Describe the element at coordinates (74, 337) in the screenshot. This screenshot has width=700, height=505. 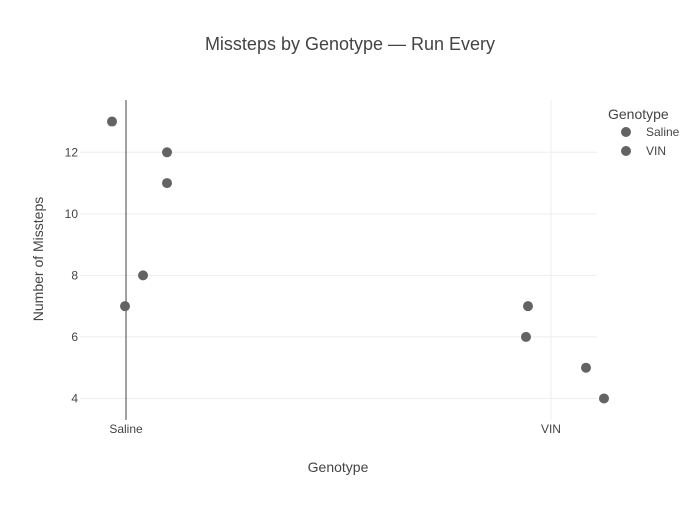
I see `y-tick-label-6: 6` at that location.